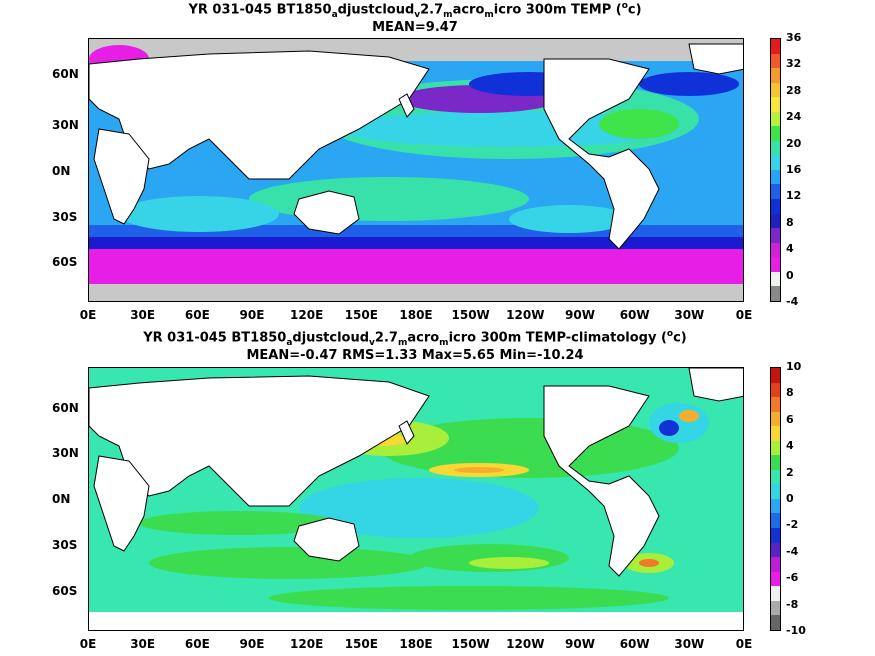 This screenshot has height=656, width=875. What do you see at coordinates (415, 27) in the screenshot?
I see `top-map-subtitle: MEAN=9.47` at bounding box center [415, 27].